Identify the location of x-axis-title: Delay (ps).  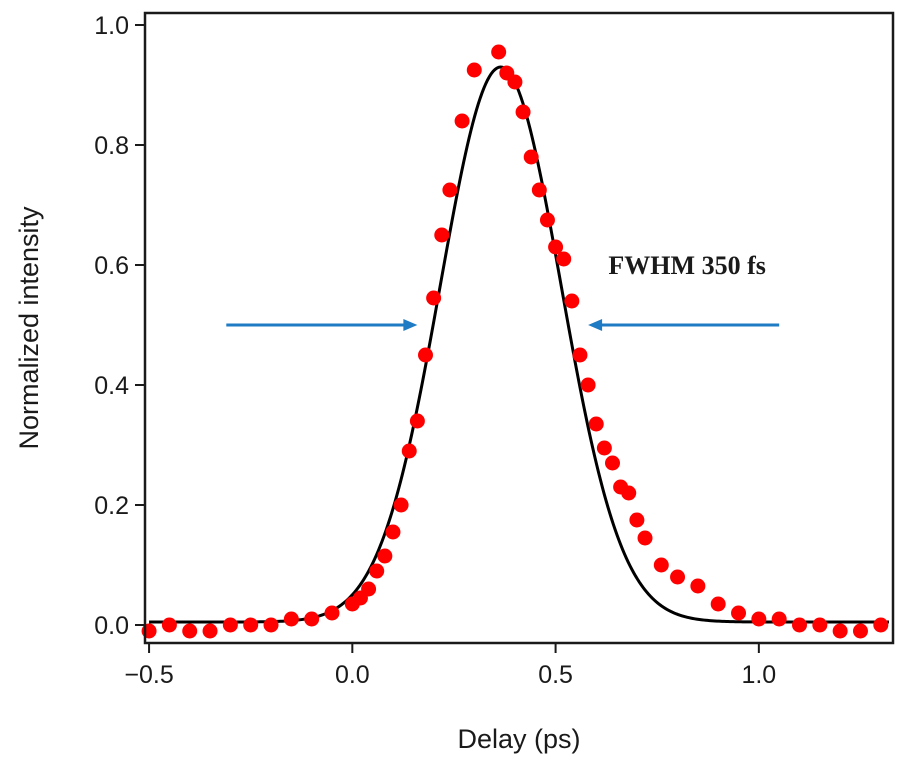
(518, 739).